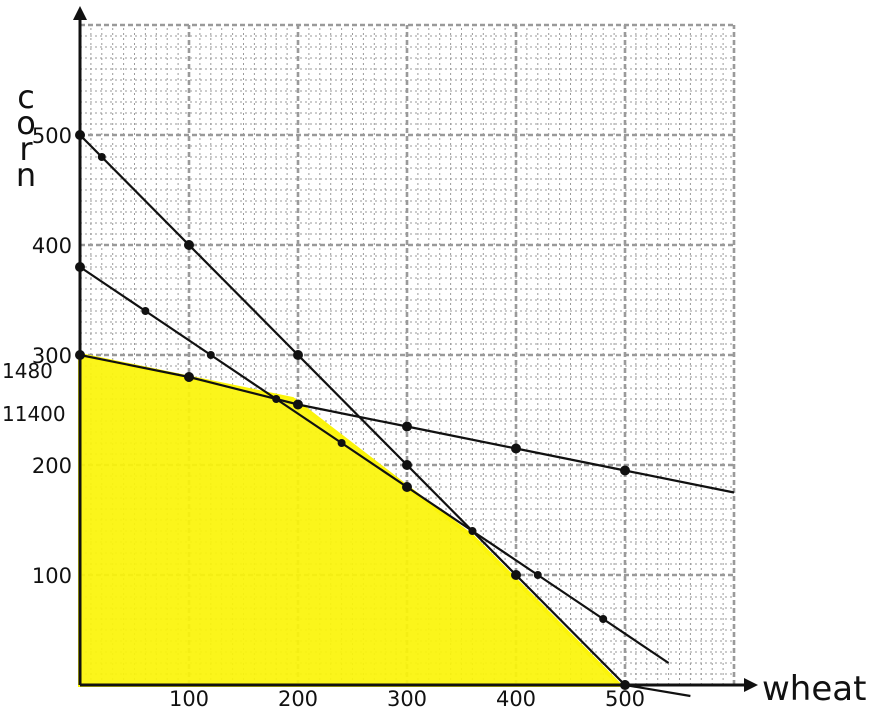 The height and width of the screenshot is (719, 877). I want to click on y-tick-label: 300, so click(52, 356).